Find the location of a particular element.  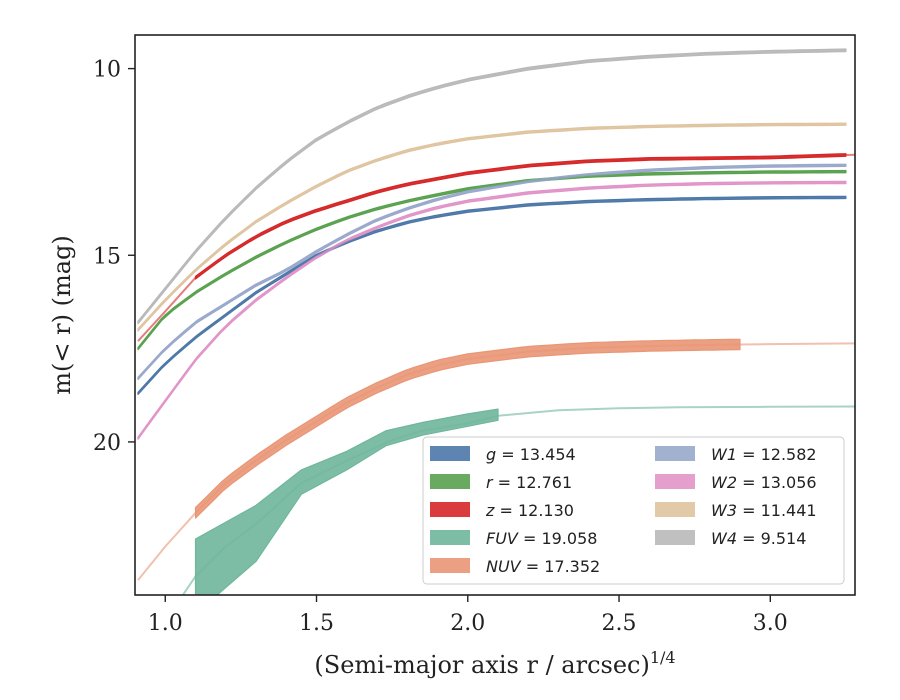

y-axis-label: m(< r) (mag) is located at coordinates (62, 314).